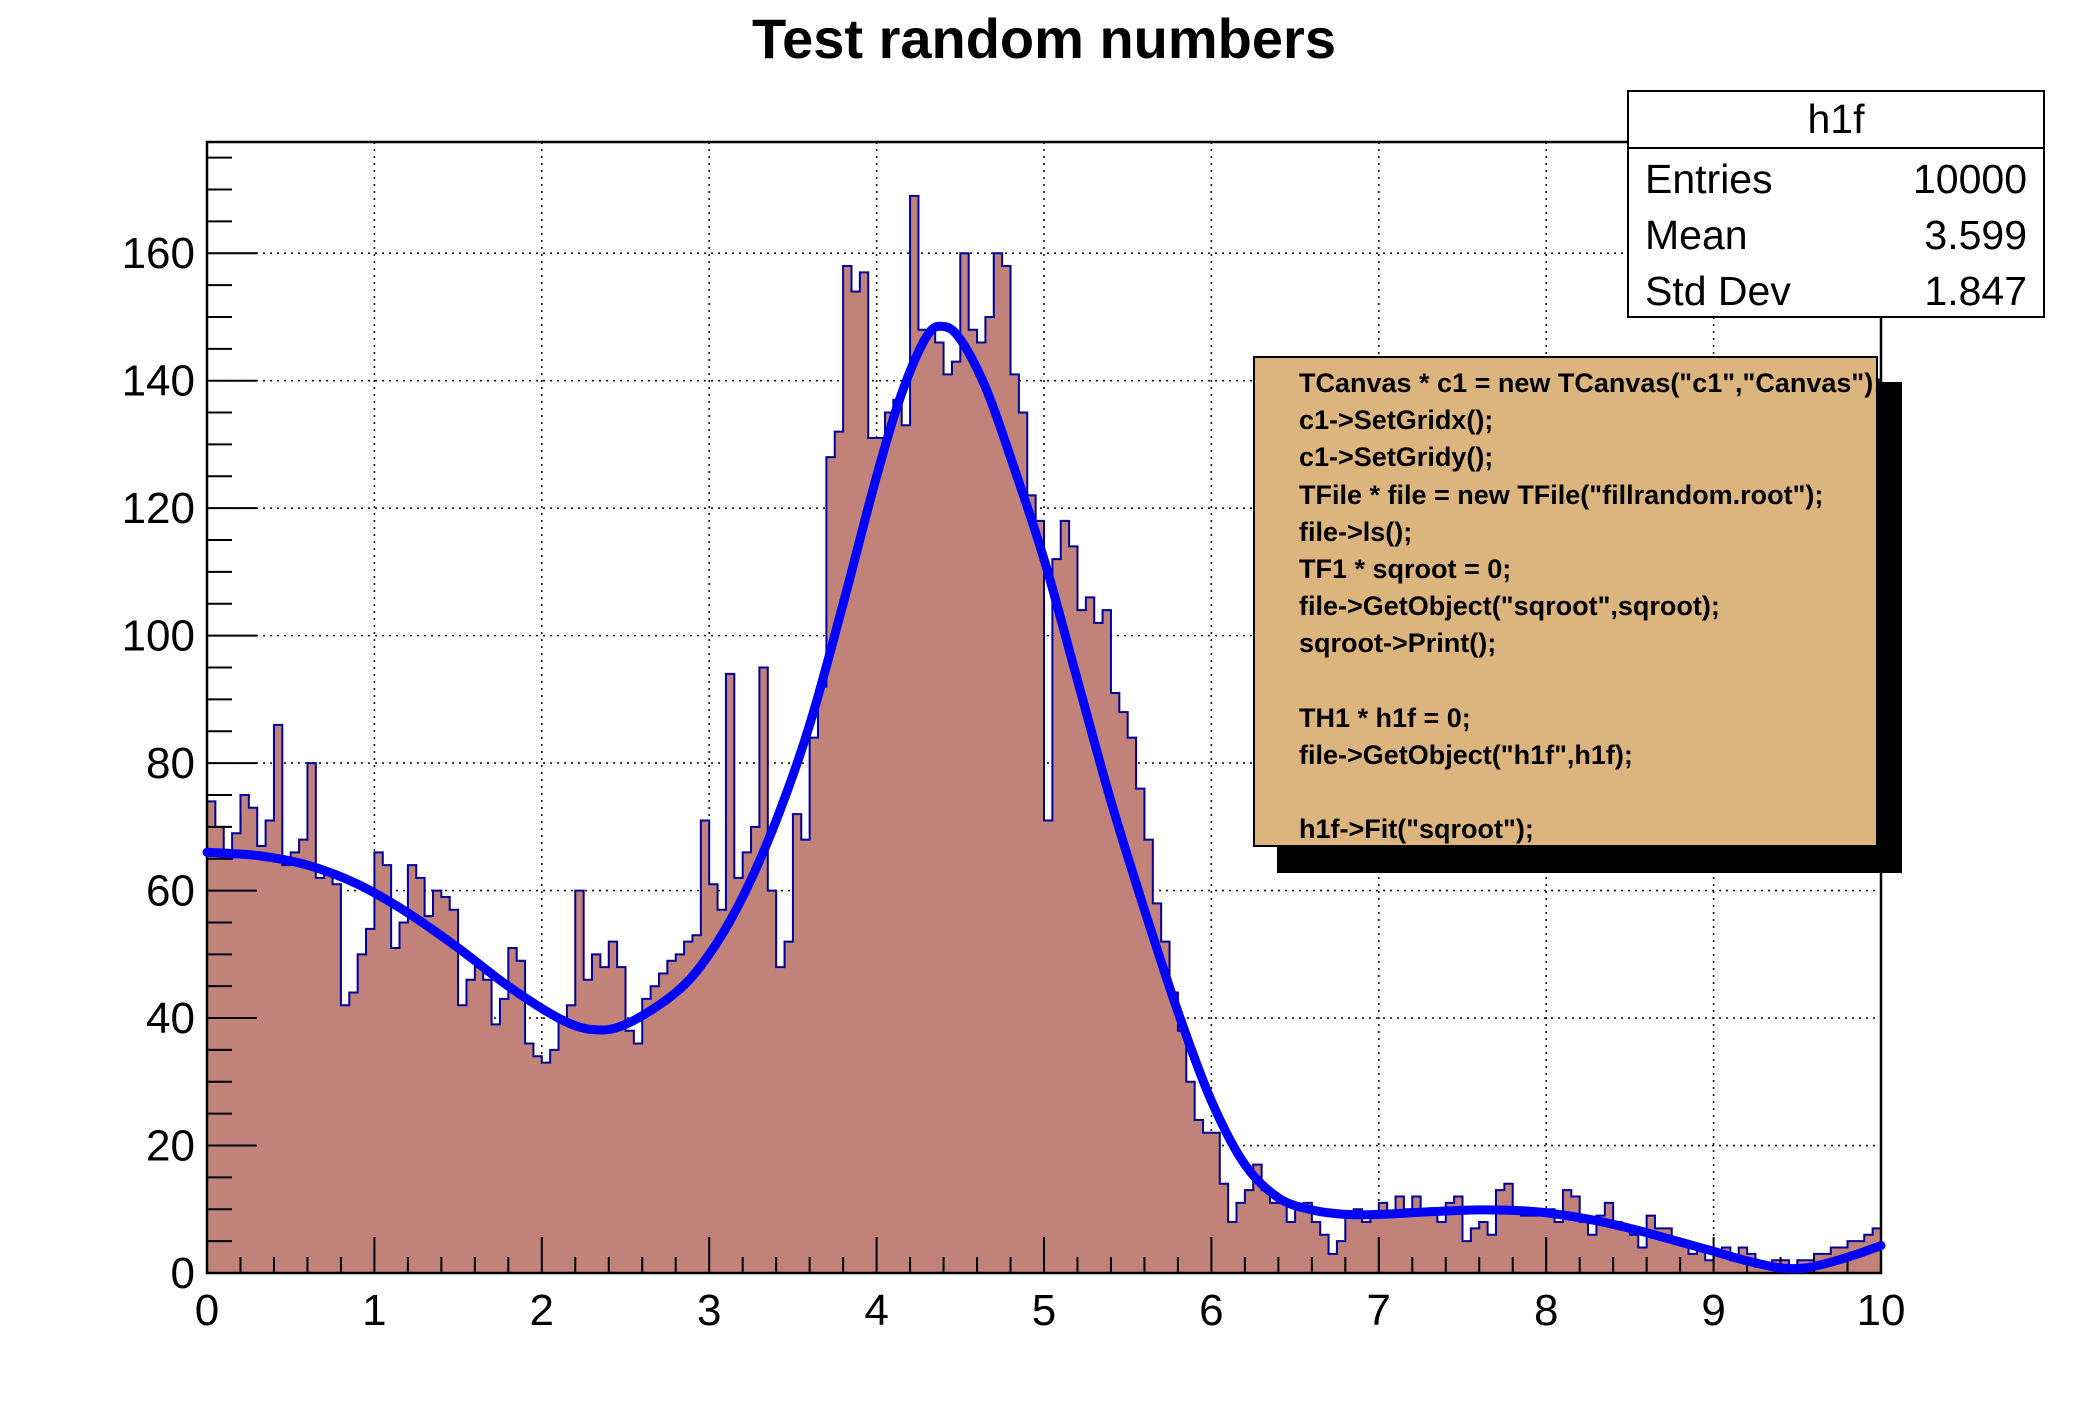  I want to click on stats-label: Std Dev, so click(1718, 290).